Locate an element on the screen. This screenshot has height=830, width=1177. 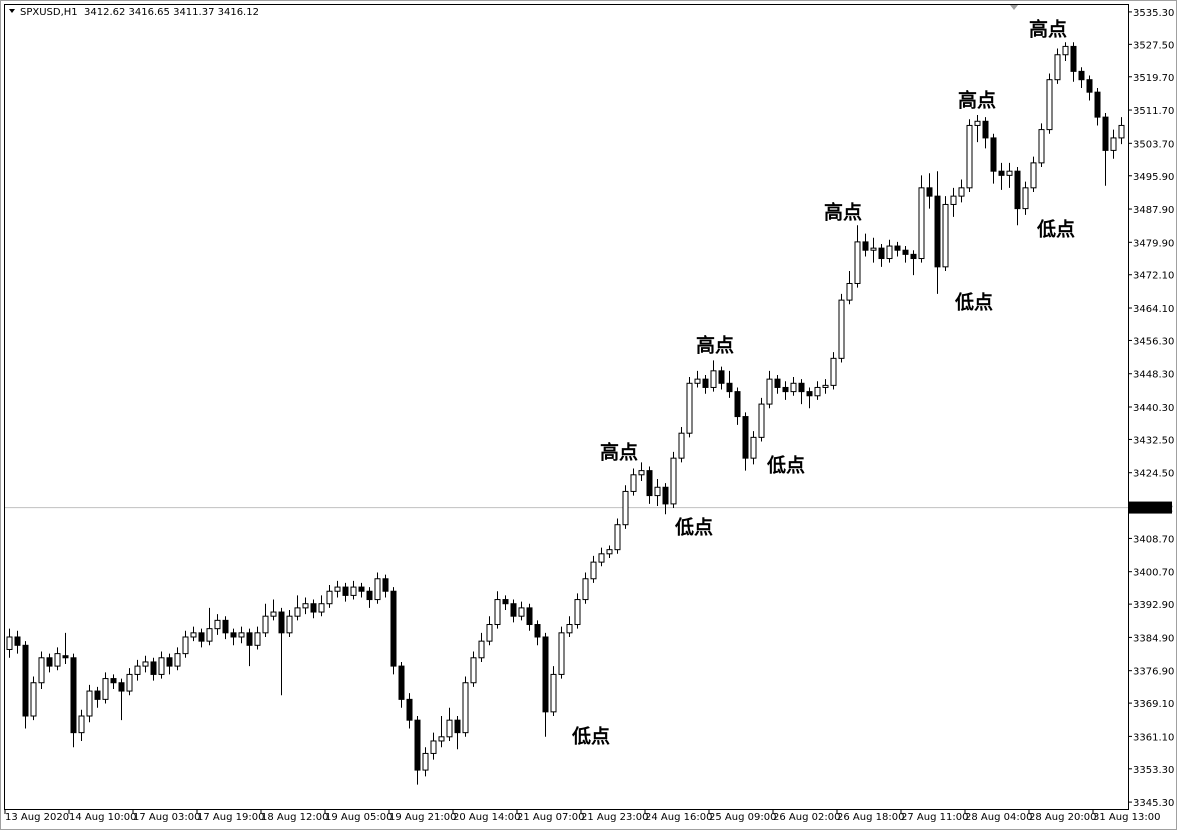
price-label: 3416.12 is located at coordinates (1152, 509).